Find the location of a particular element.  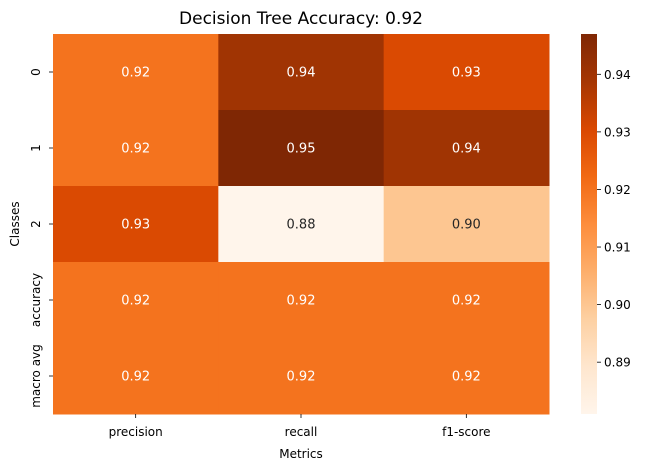

cell-value-label-0-0: 0.92 is located at coordinates (135, 73).